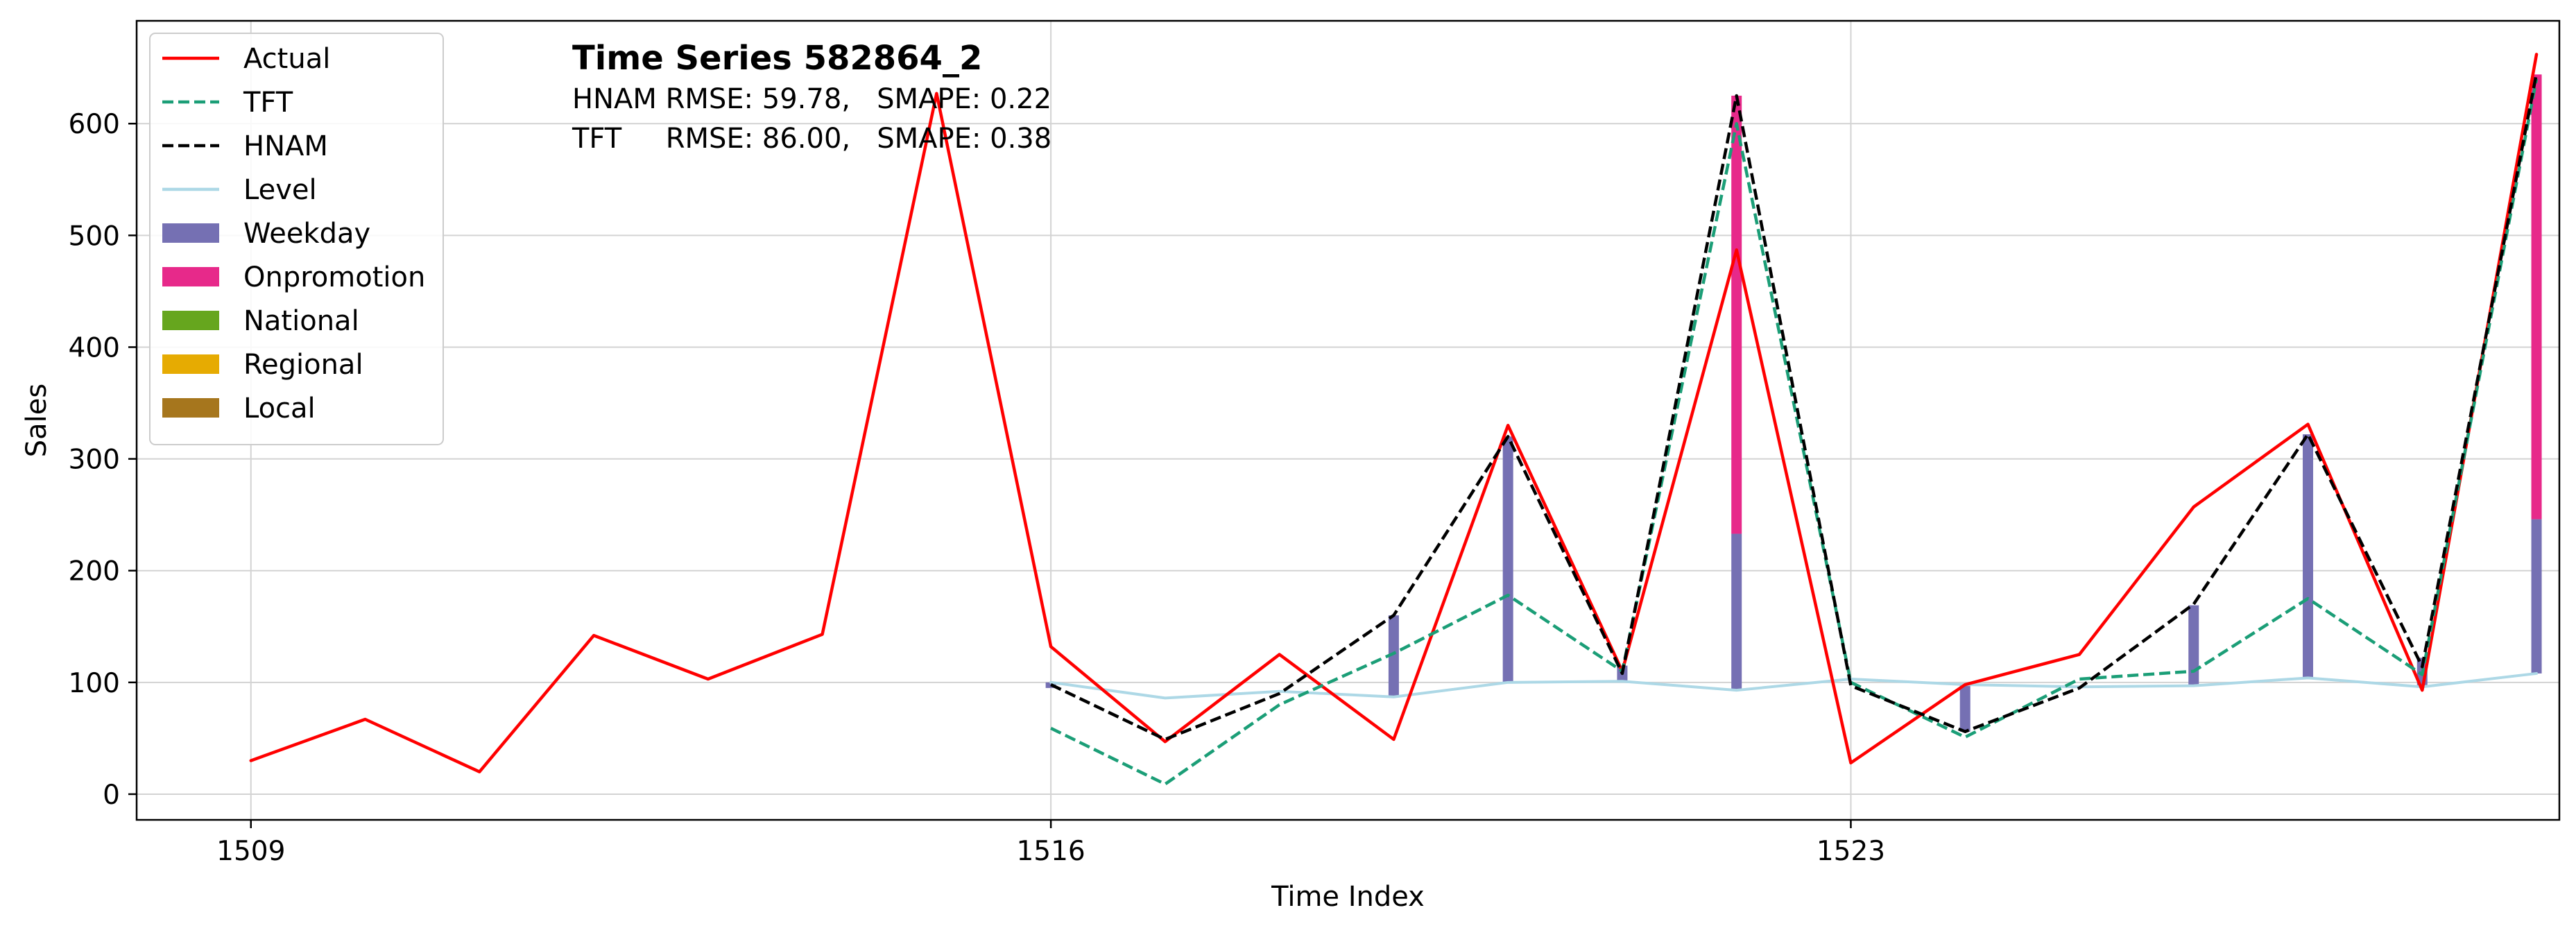 The height and width of the screenshot is (935, 2576). I want to click on y-tick-label: 200, so click(94, 571).